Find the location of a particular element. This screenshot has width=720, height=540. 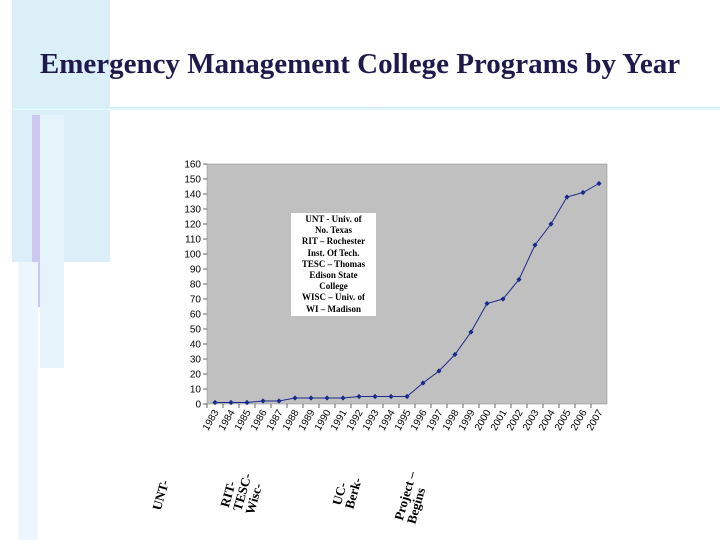

y-tick-label: 30 is located at coordinates (196, 360).